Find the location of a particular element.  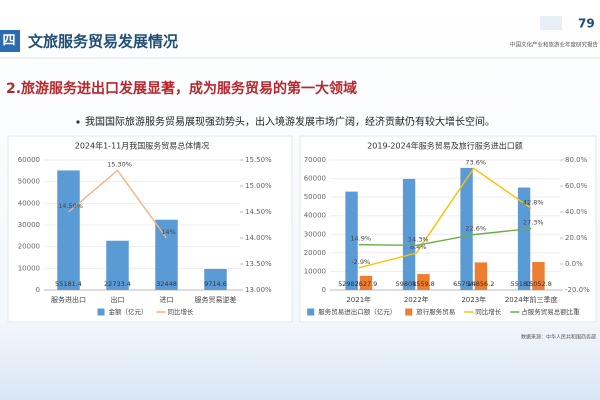

line-value-label: -2.9% is located at coordinates (360, 262).